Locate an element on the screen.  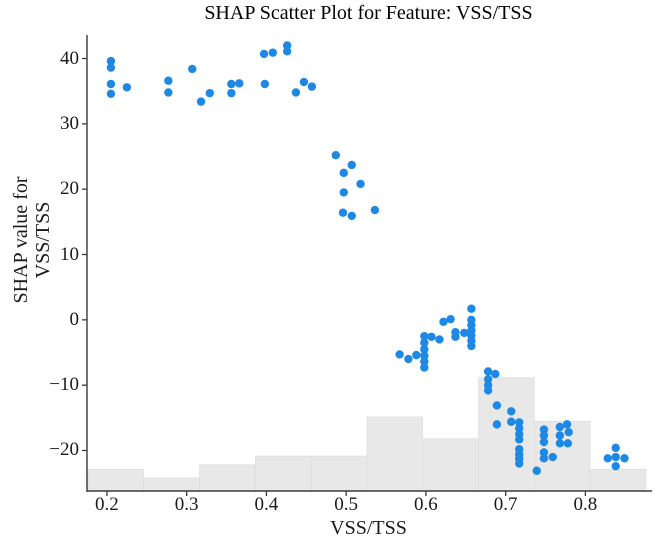
x-tick-label: 0.5 is located at coordinates (346, 504).